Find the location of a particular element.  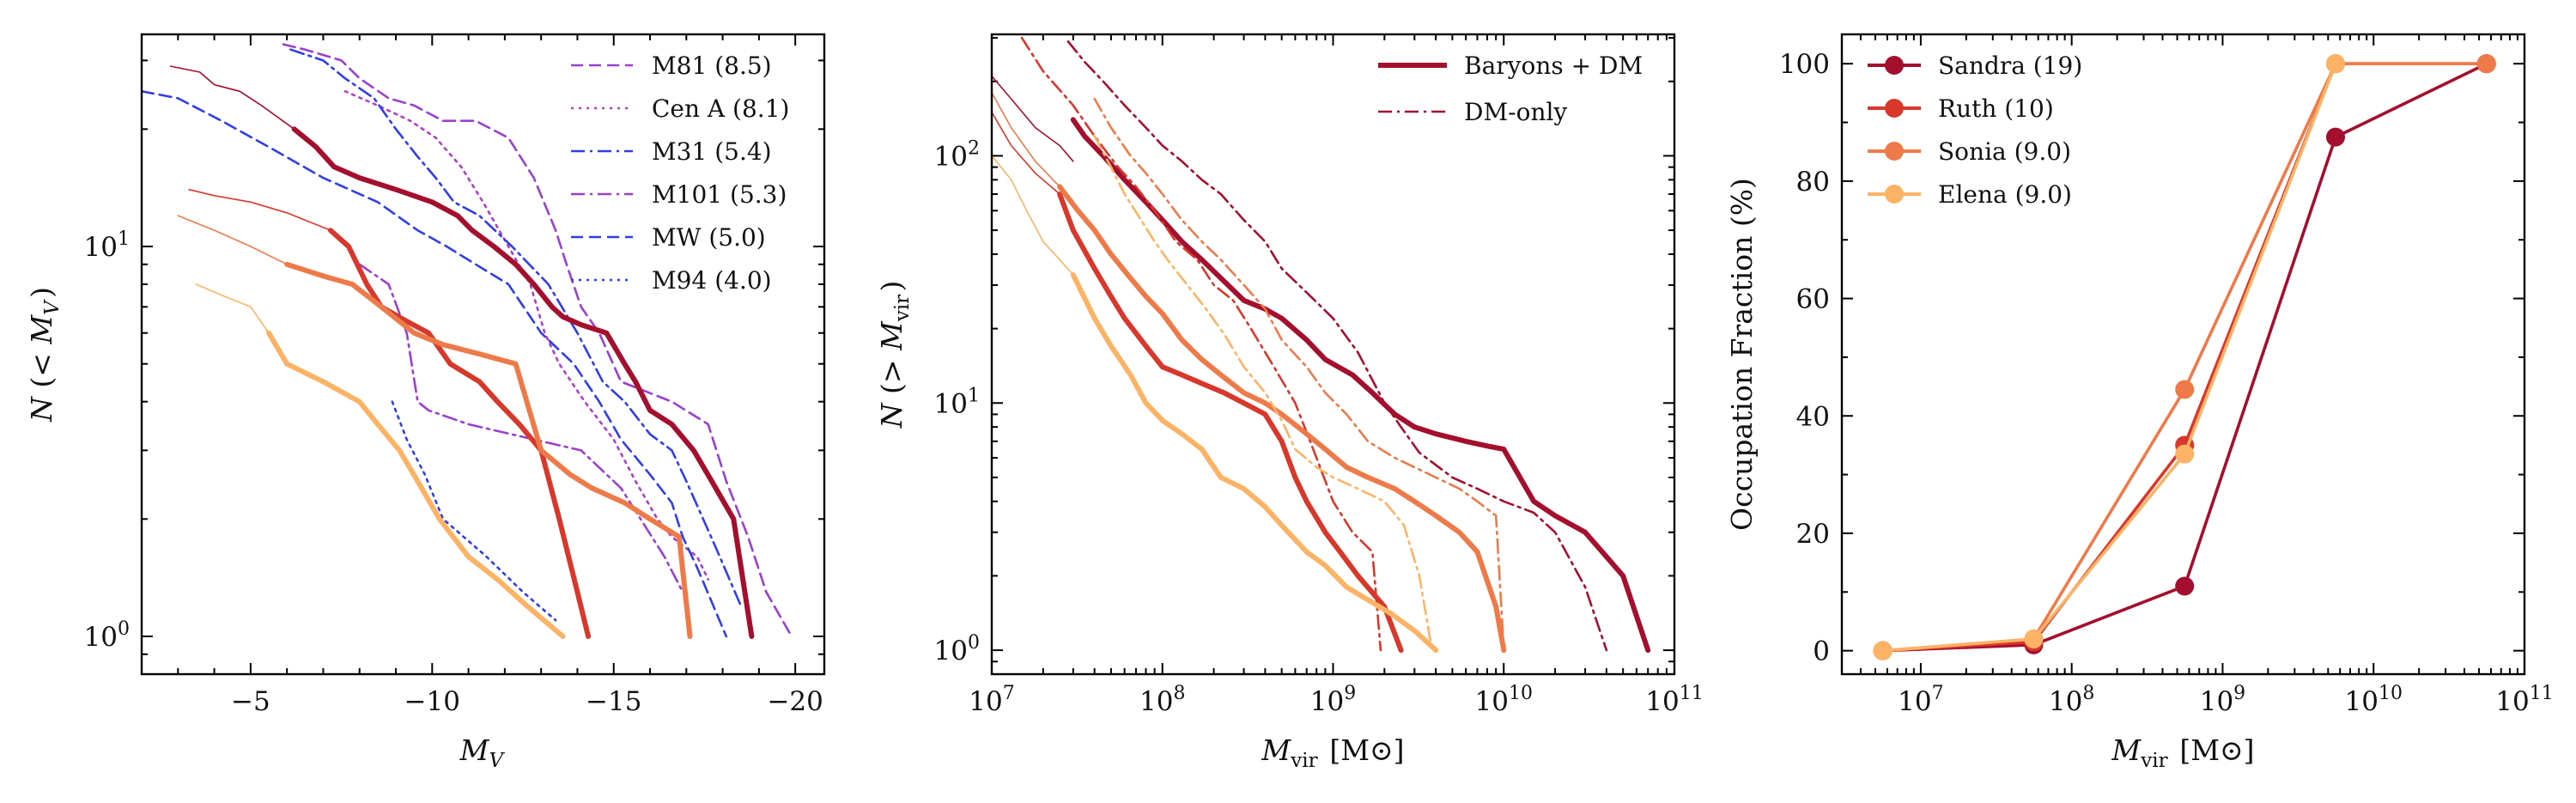

y-tick-label: 60 is located at coordinates (1813, 299).